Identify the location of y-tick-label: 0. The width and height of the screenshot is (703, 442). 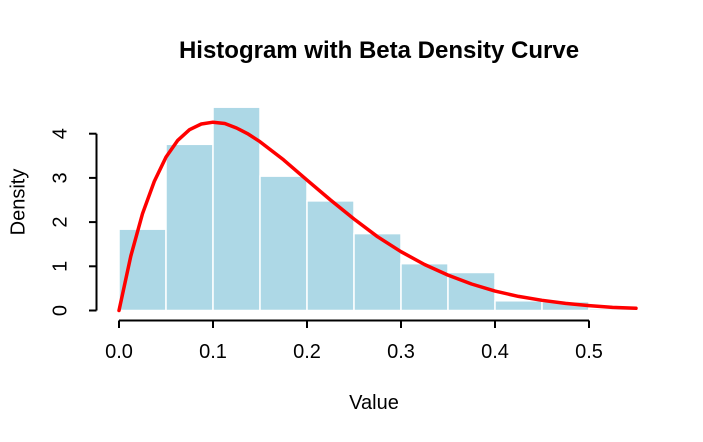
(61, 310).